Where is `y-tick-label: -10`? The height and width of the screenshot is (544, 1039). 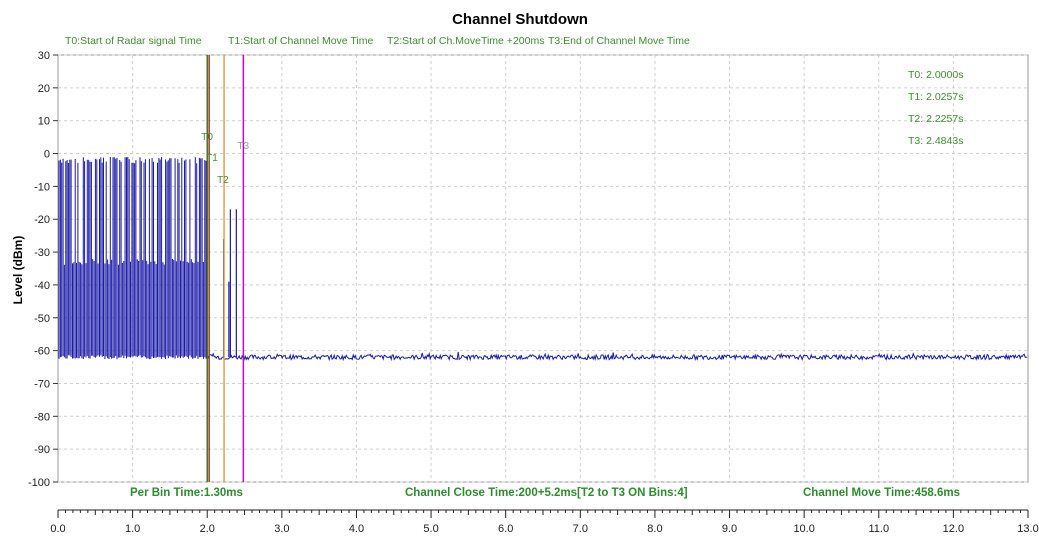
y-tick-label: -10 is located at coordinates (42, 187).